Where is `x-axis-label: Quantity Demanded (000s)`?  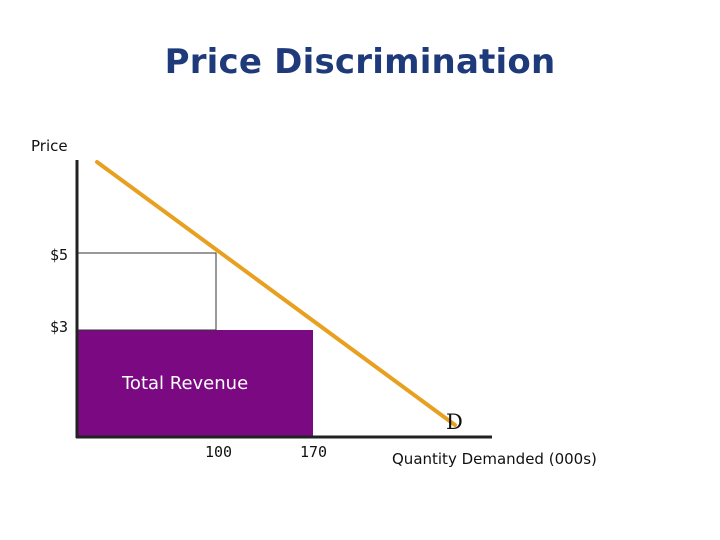
x-axis-label: Quantity Demanded (000s) is located at coordinates (494, 459).